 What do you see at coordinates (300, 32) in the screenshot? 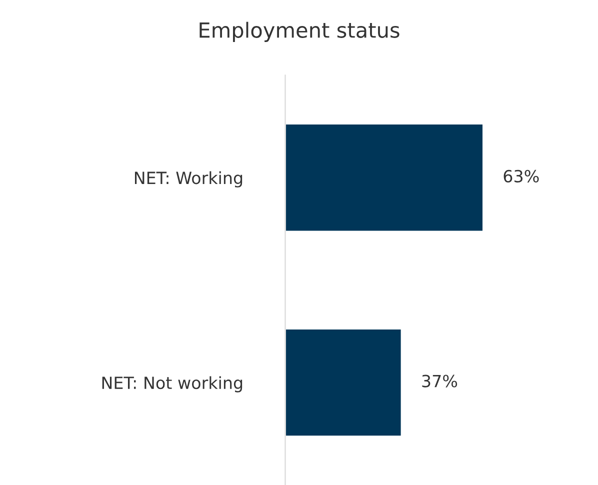
I see `chart-title: Employment status` at bounding box center [300, 32].